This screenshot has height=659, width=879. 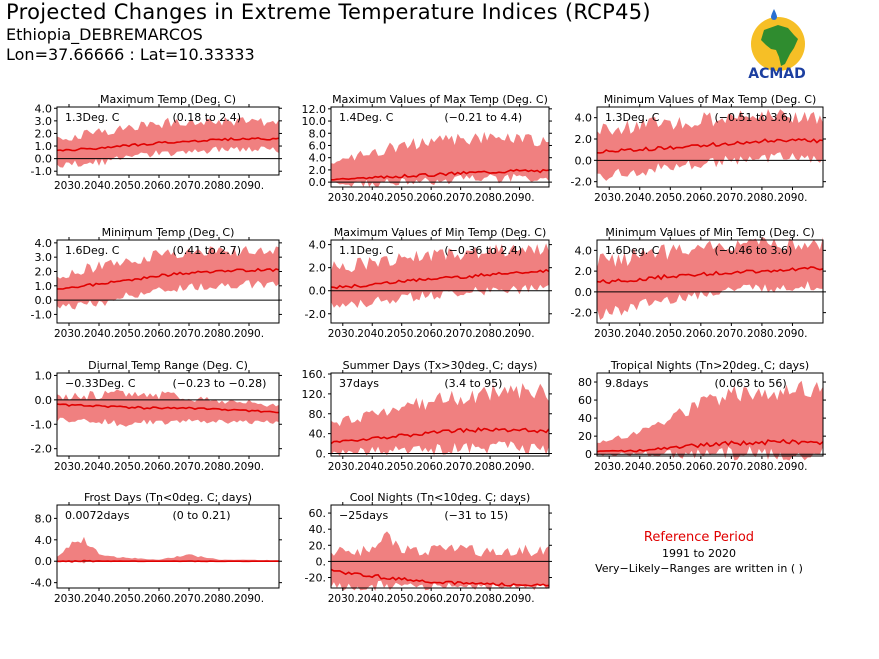 What do you see at coordinates (627, 383) in the screenshot?
I see `change-value: 9.8days` at bounding box center [627, 383].